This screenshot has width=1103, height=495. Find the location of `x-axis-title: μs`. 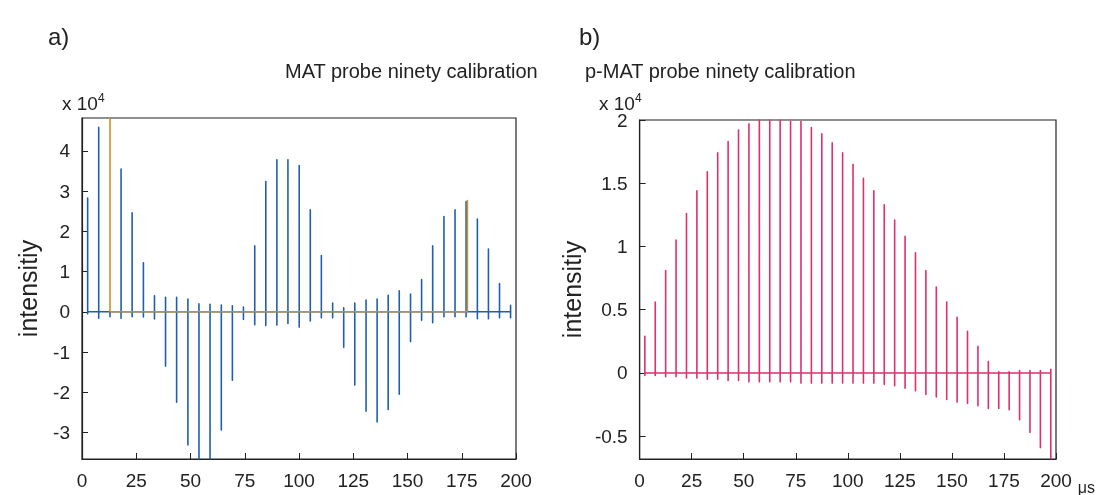

x-axis-title: μs is located at coordinates (1086, 486).